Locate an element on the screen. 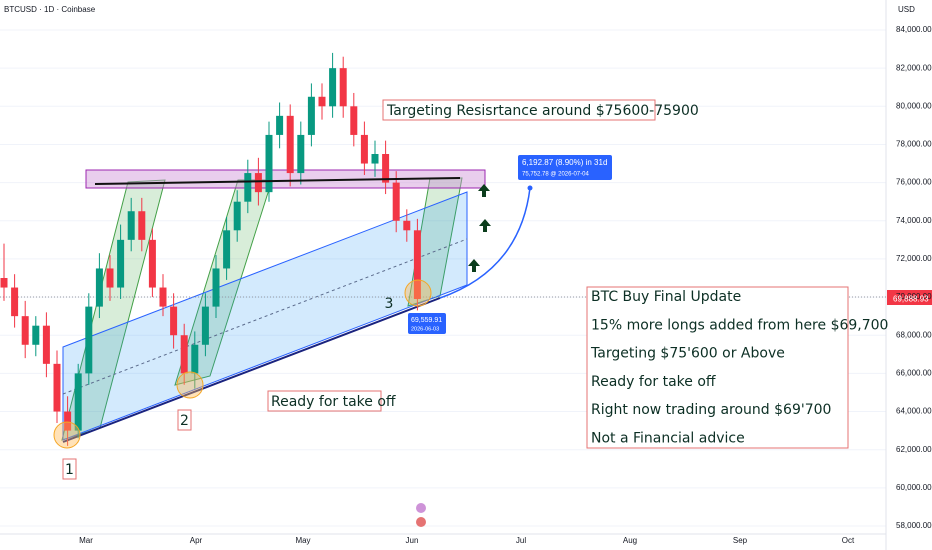 This screenshot has width=932, height=550. x-tick-label: Oct is located at coordinates (848, 540).